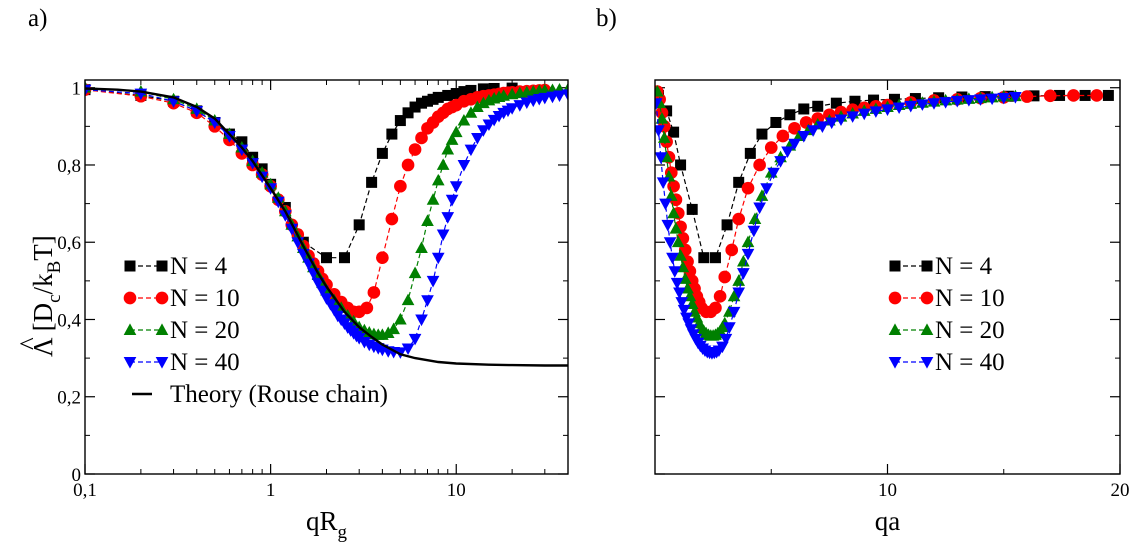  Describe the element at coordinates (279, 394) in the screenshot. I see `legend-label: Theory (Rouse chain)` at that location.